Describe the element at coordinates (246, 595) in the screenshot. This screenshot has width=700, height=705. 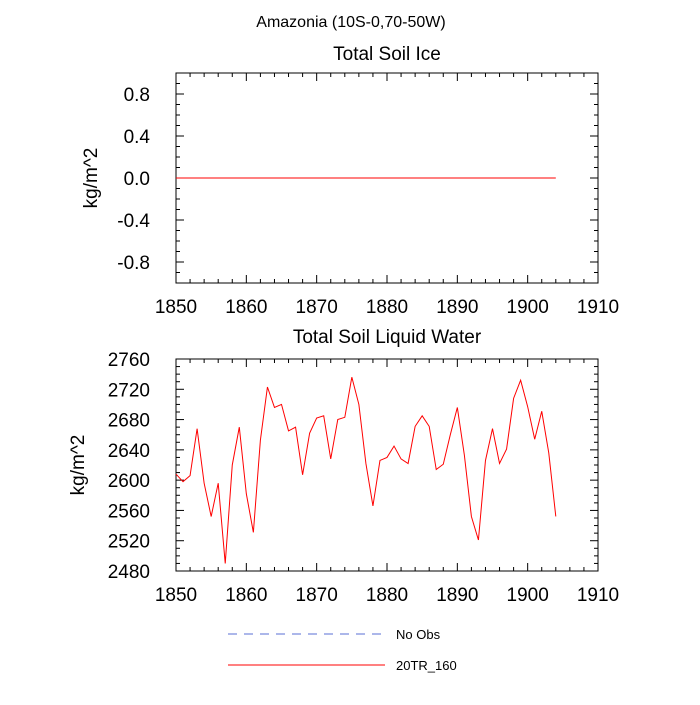
I see `soil-liquid-water-x-tick-label: 1860` at that location.